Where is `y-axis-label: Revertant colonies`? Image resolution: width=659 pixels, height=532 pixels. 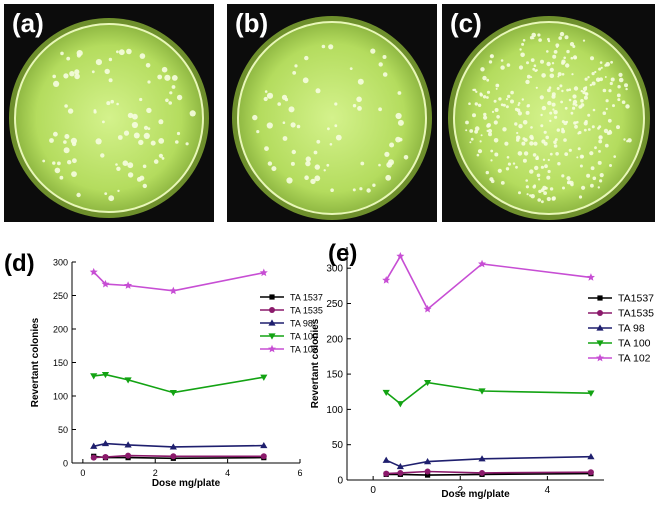 y-axis-label: Revertant colonies is located at coordinates (35, 362).